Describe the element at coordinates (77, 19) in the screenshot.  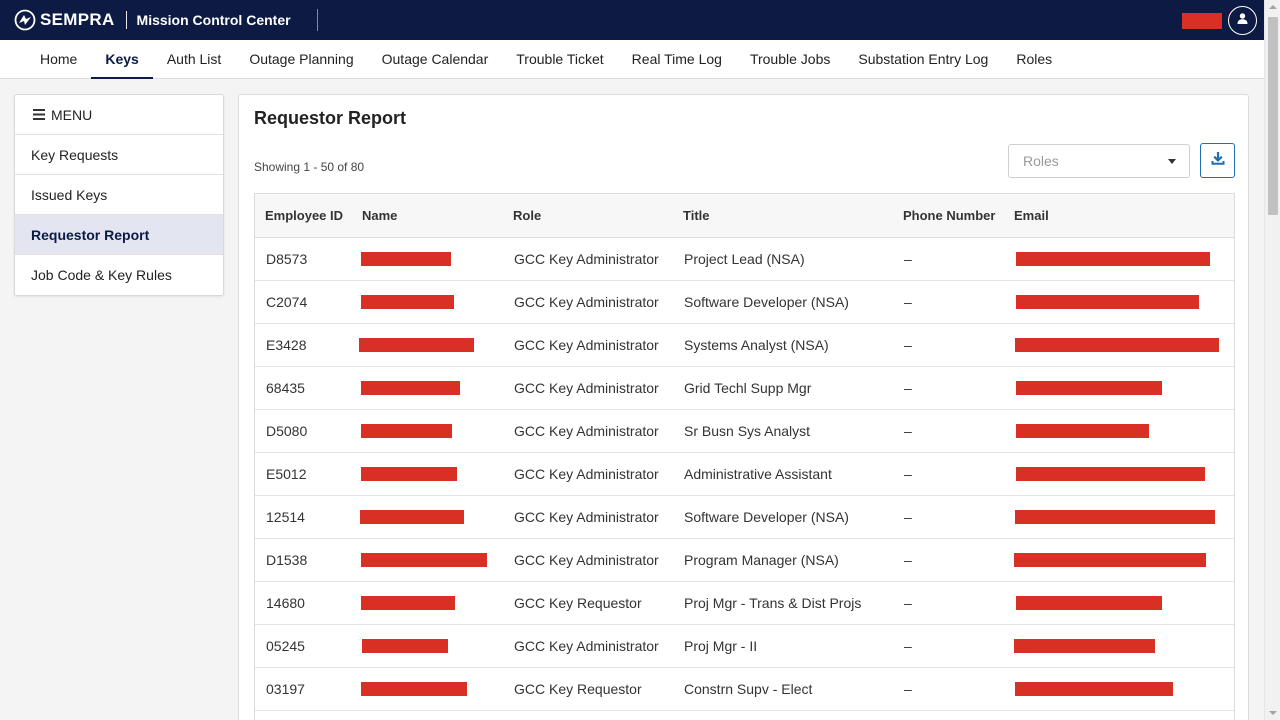
I see `brand-name: SEMPRA` at that location.